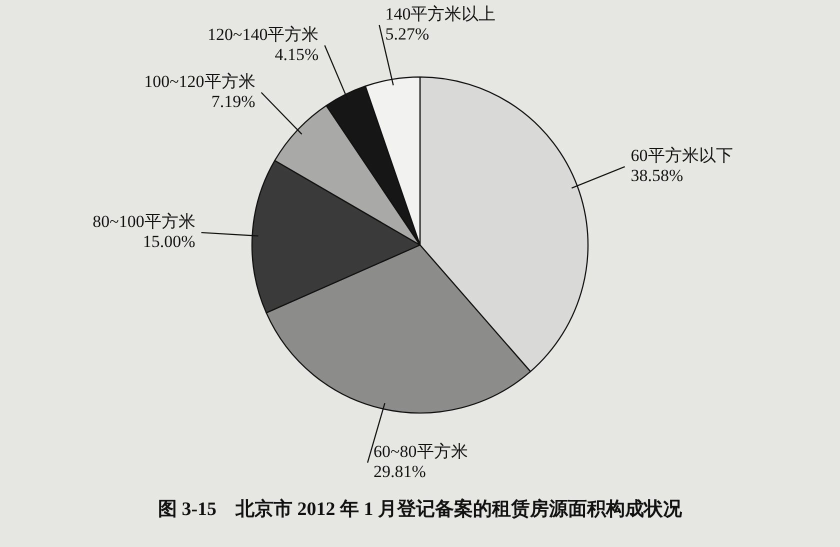  What do you see at coordinates (407, 34) in the screenshot?
I see `data-label: 5.27%` at bounding box center [407, 34].